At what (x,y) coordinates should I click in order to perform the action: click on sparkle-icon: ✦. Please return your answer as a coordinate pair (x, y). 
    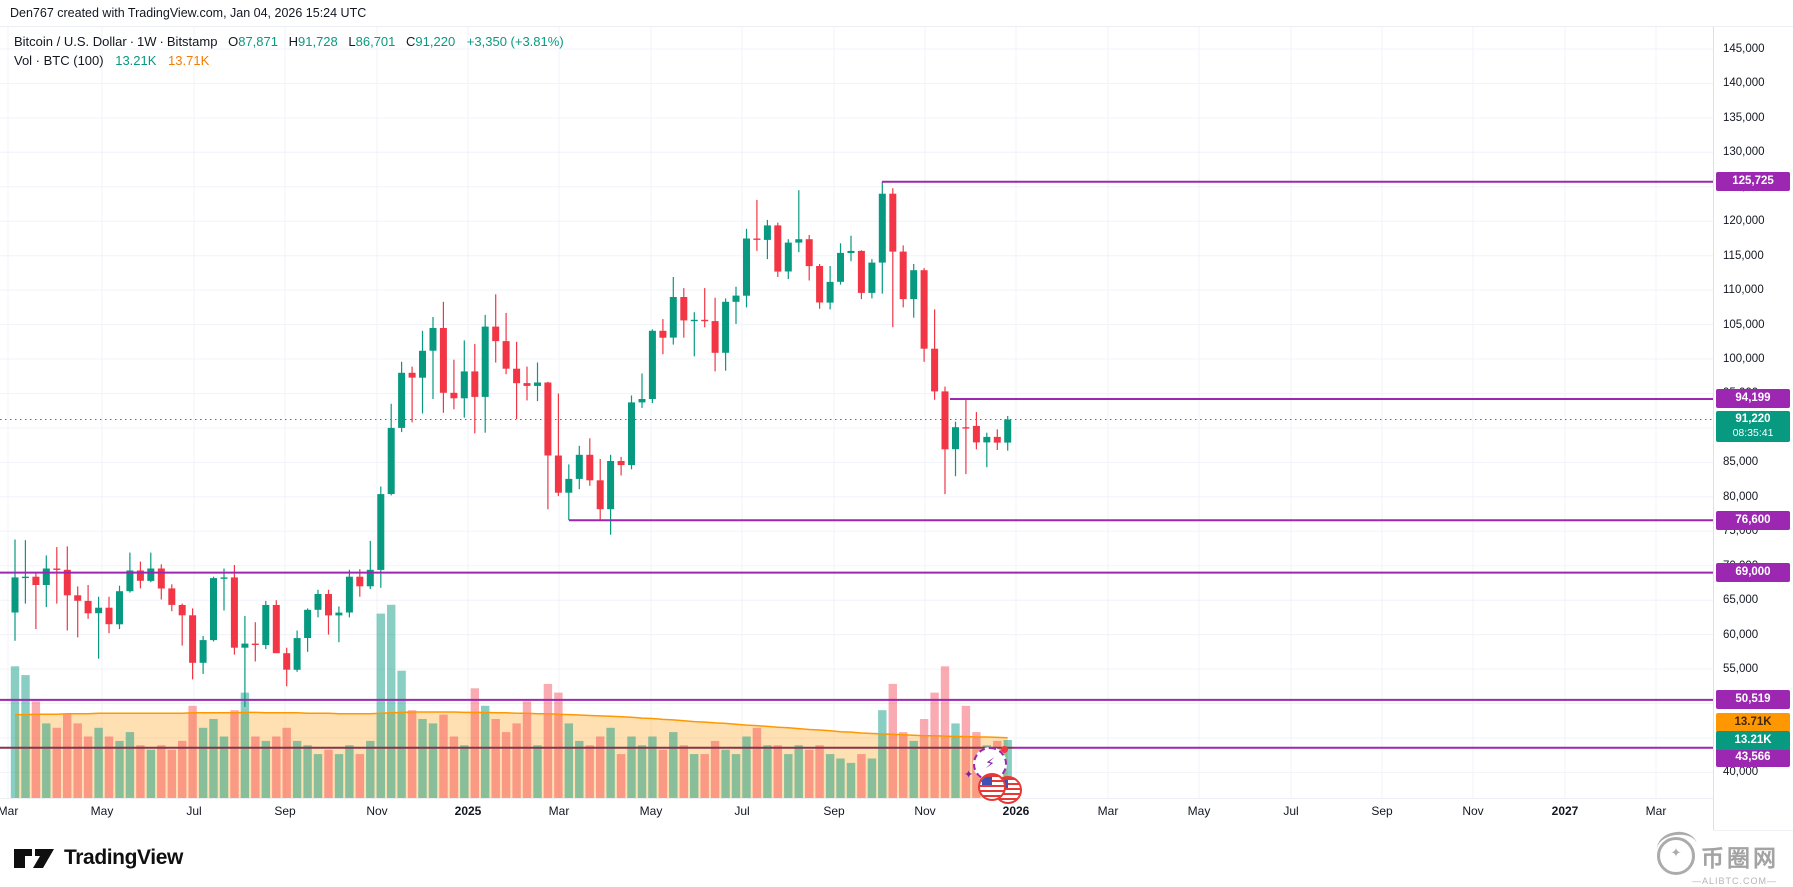
    Looking at the image, I should click on (969, 775).